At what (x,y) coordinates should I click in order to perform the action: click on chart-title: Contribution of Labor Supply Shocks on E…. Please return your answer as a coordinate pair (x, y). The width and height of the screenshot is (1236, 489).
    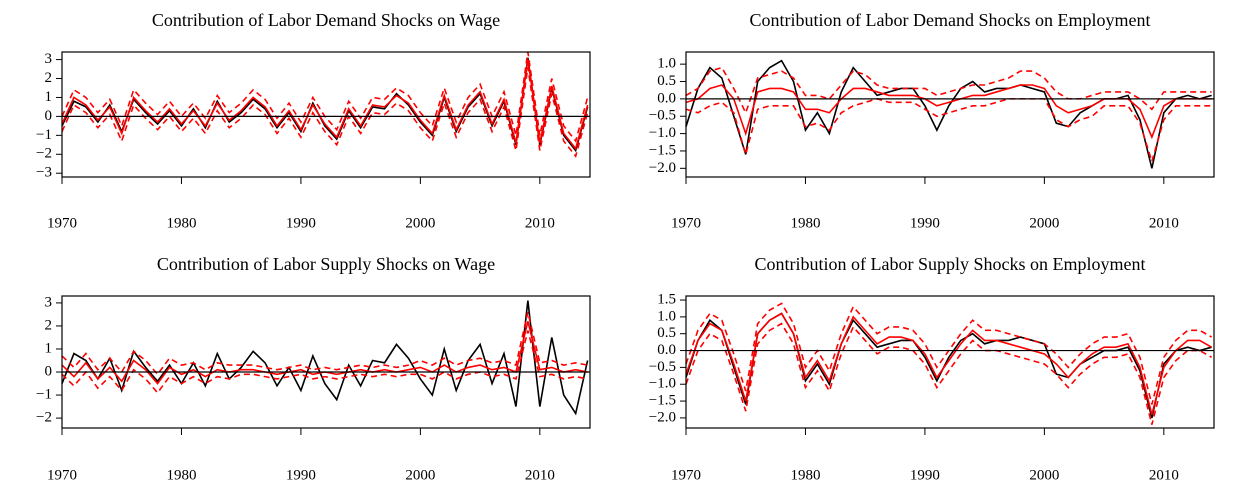
    Looking at the image, I should click on (950, 264).